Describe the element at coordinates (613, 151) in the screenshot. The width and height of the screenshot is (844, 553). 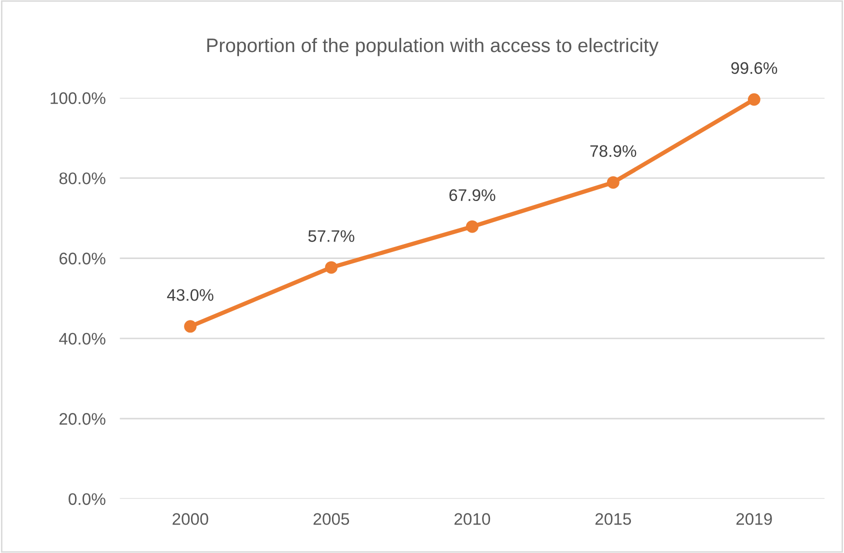
I see `data-label: 78.9%` at that location.